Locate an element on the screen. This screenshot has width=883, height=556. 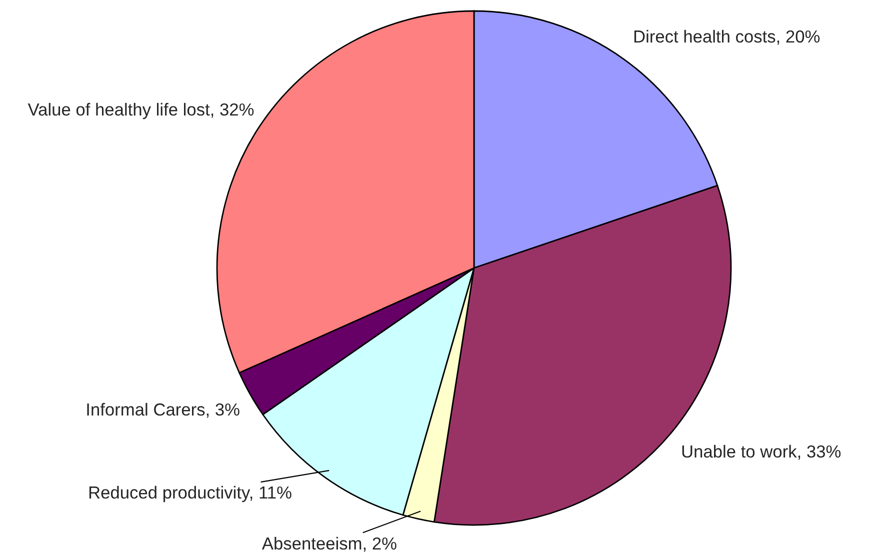
slice-label: Direct health costs, 20% is located at coordinates (727, 37).